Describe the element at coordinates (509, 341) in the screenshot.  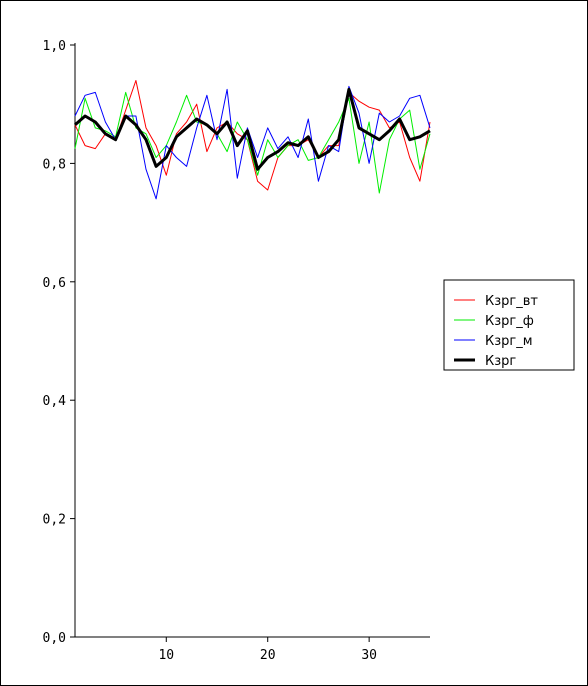
I see `legend-label: Кзрг_м` at that location.